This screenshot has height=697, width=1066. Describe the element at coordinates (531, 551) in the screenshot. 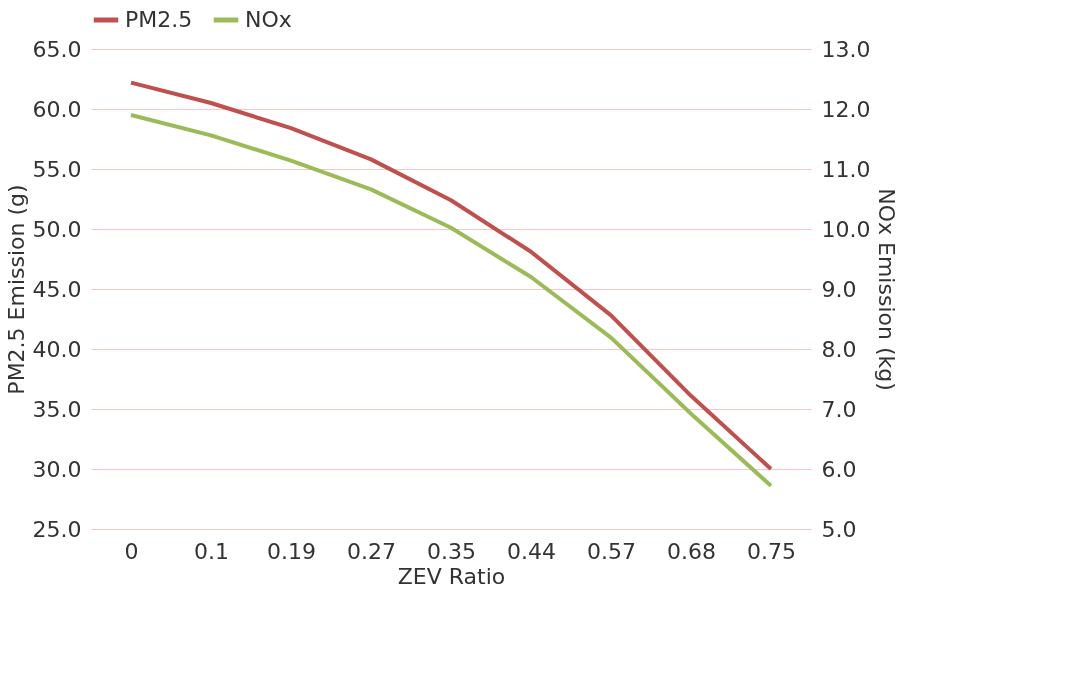

I see `x-tick-label: 0.44` at that location.